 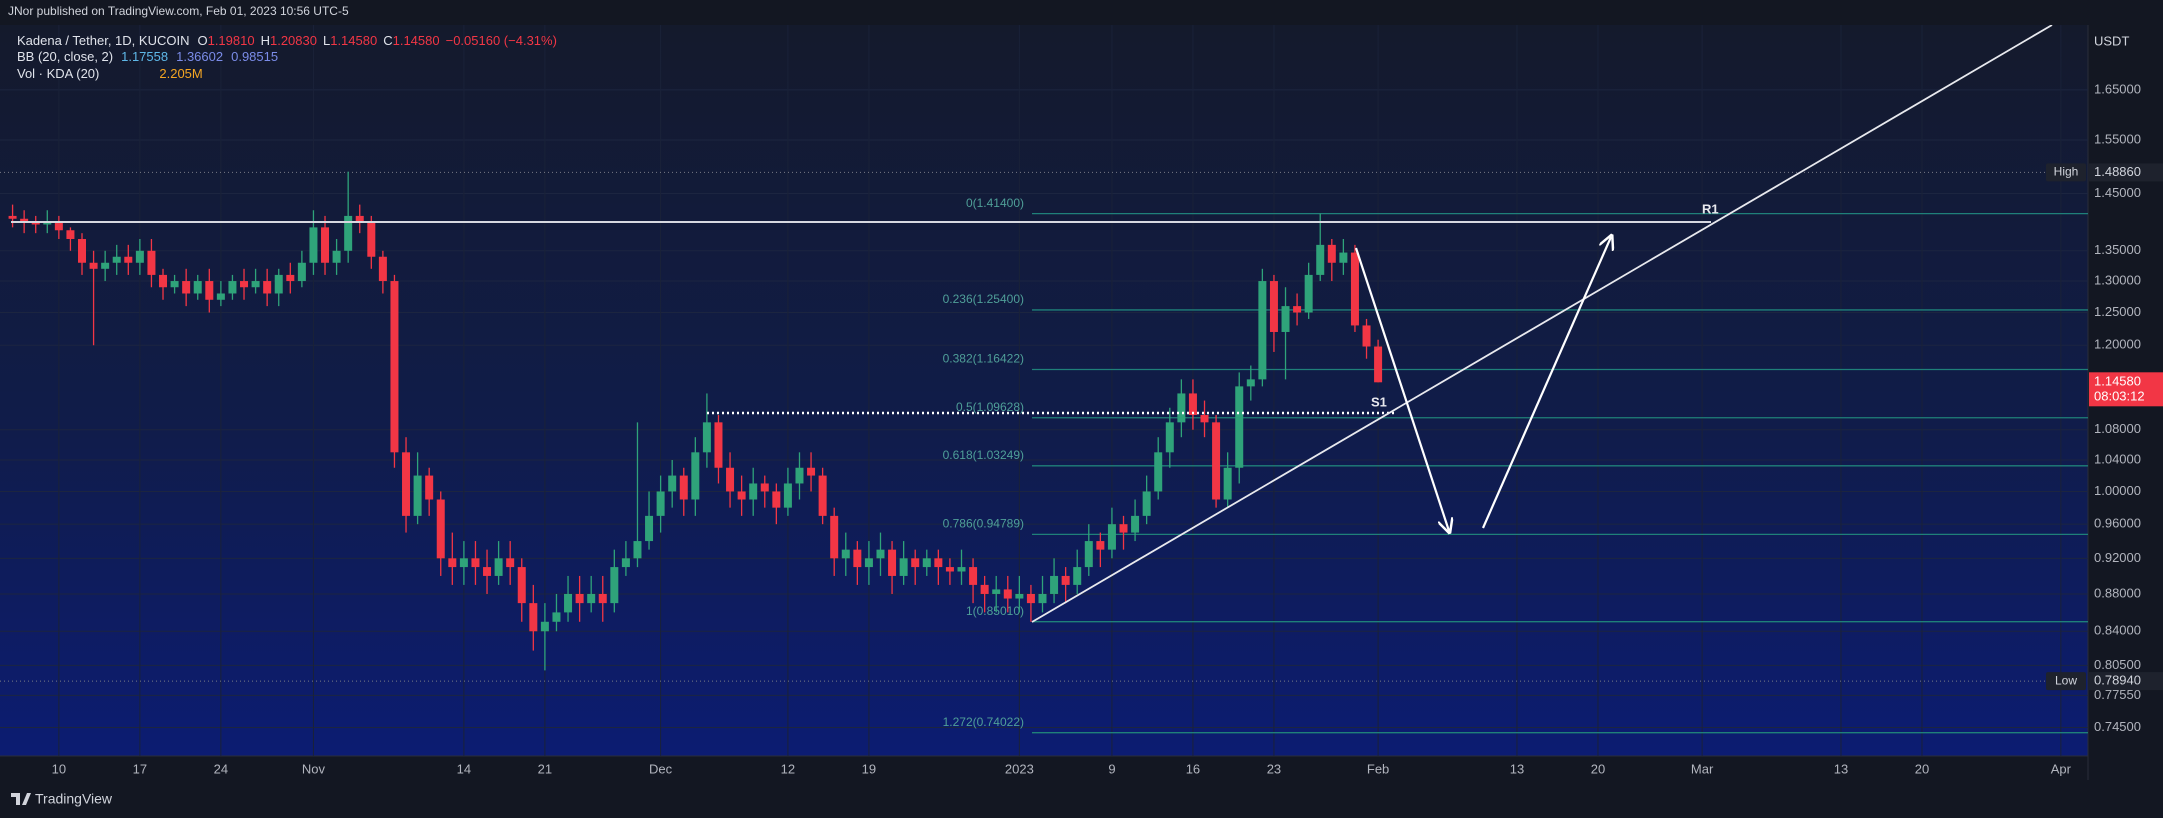 I want to click on value: 1.17558, so click(x=144, y=56).